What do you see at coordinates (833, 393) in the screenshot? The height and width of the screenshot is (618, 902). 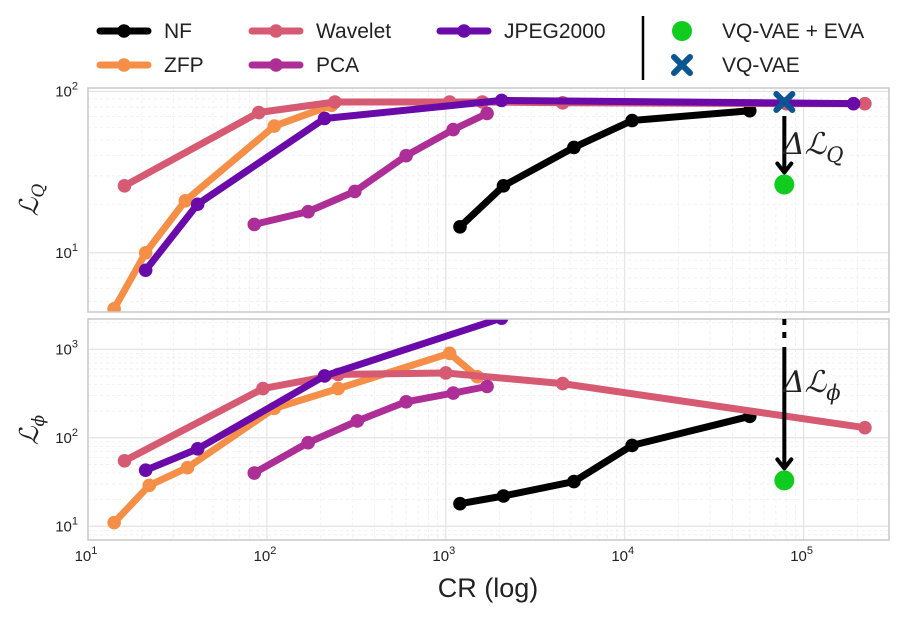 I see `delta-annotation-sub: ϕ` at bounding box center [833, 393].